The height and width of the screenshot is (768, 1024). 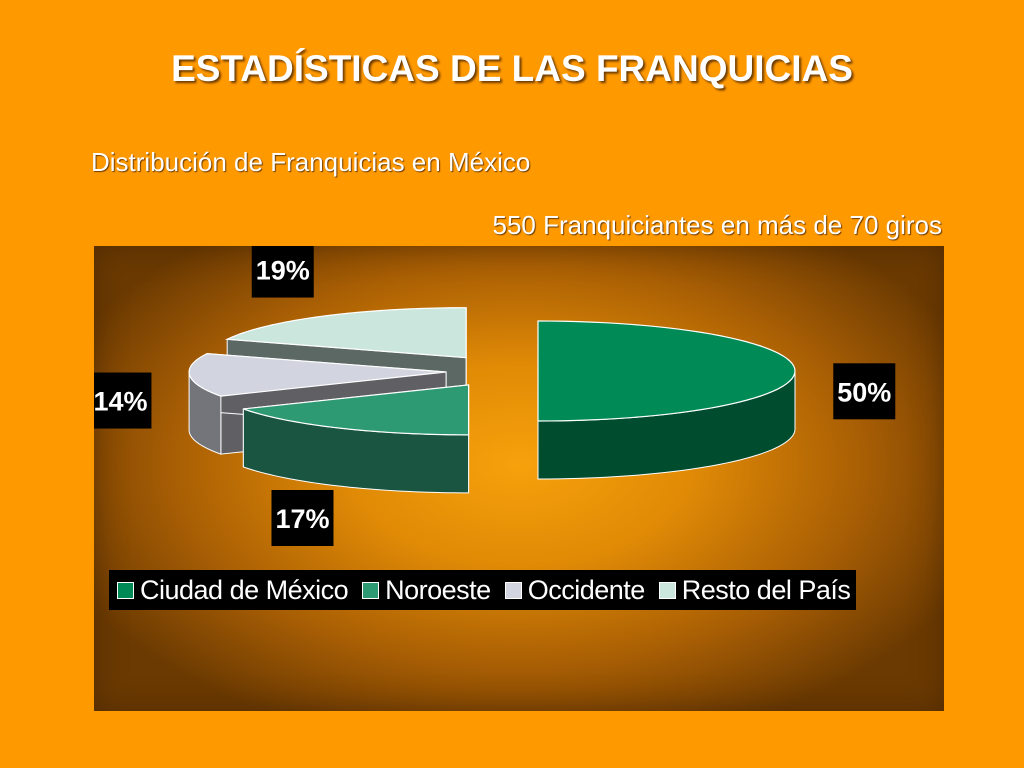 What do you see at coordinates (586, 589) in the screenshot?
I see `legend-label: Occidente` at bounding box center [586, 589].